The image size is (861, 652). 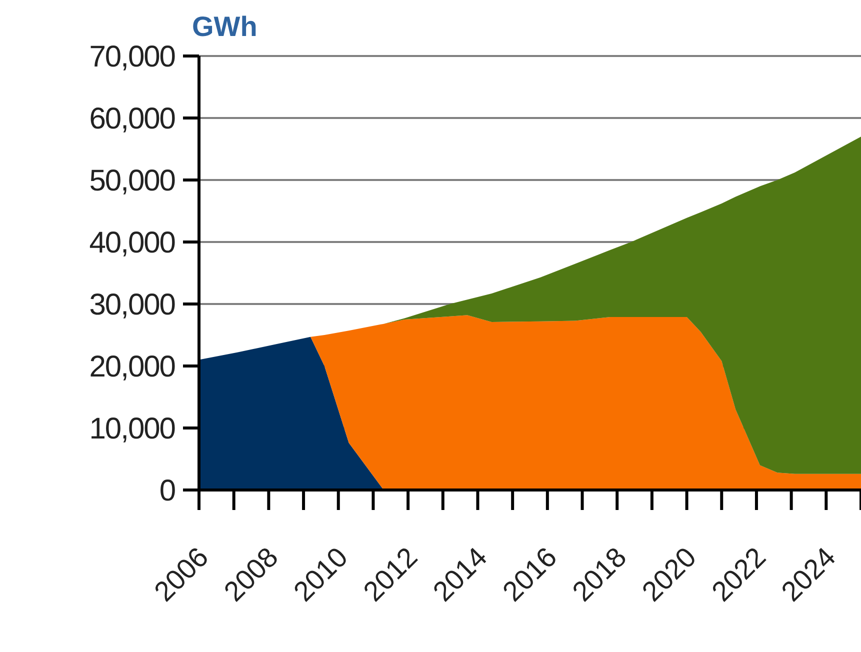 What do you see at coordinates (225, 26) in the screenshot?
I see `y-axis-title: GWh` at bounding box center [225, 26].